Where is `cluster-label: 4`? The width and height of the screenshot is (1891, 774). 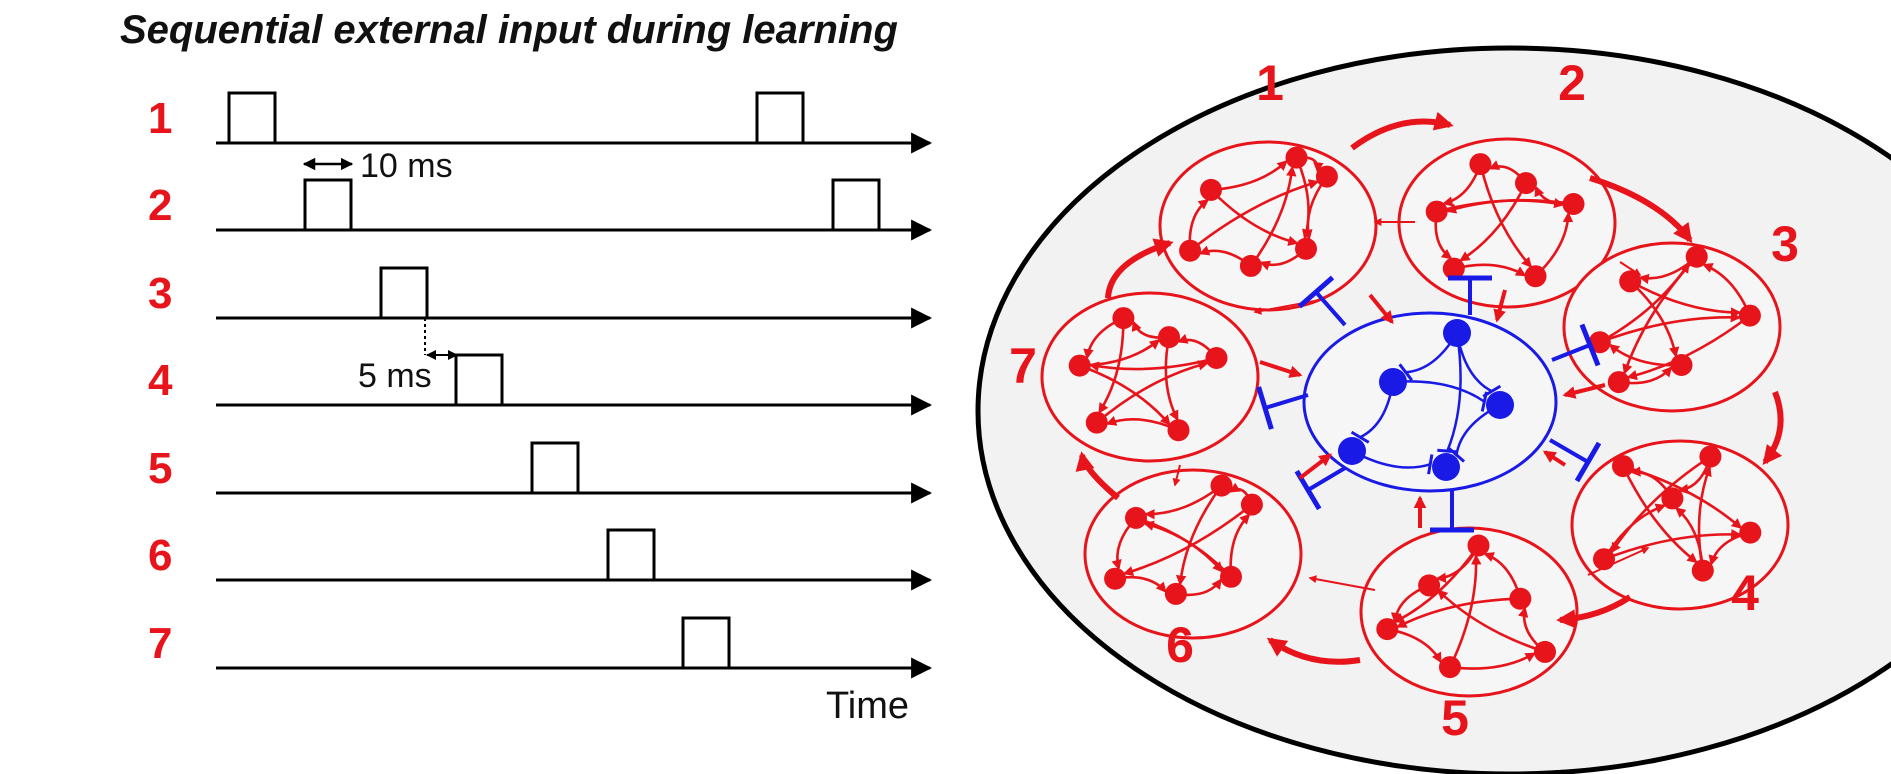 cluster-label: 4 is located at coordinates (1745, 593).